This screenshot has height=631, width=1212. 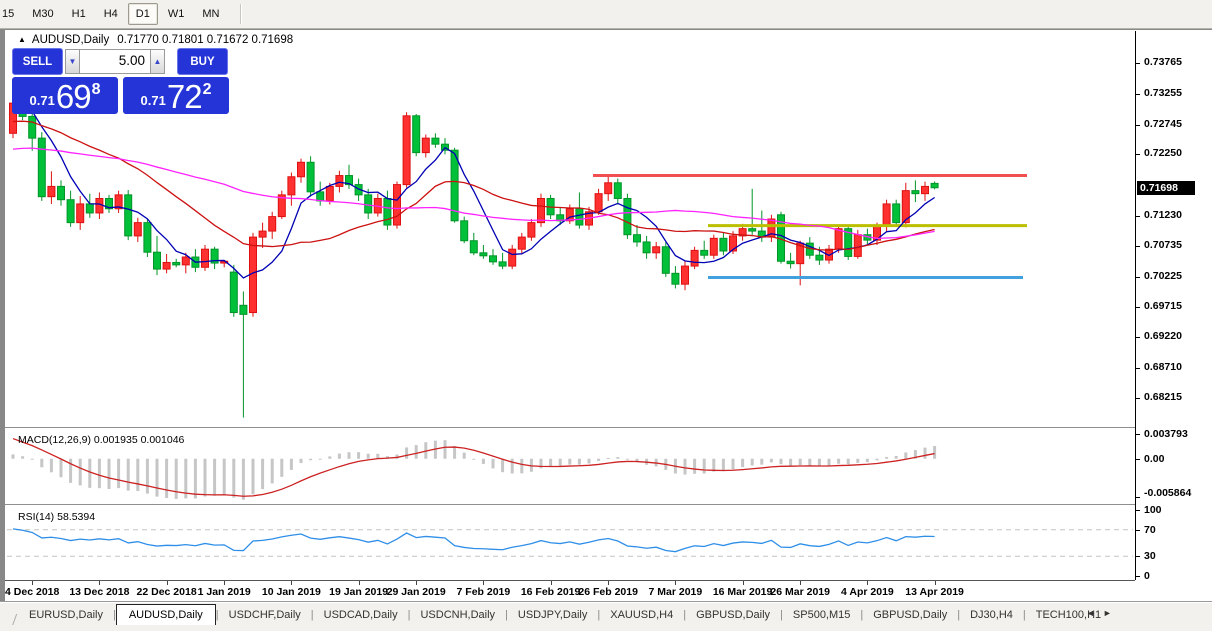 What do you see at coordinates (165, 615) in the screenshot?
I see `tab-audusd-daily: AUDUSD,Daily` at bounding box center [165, 615].